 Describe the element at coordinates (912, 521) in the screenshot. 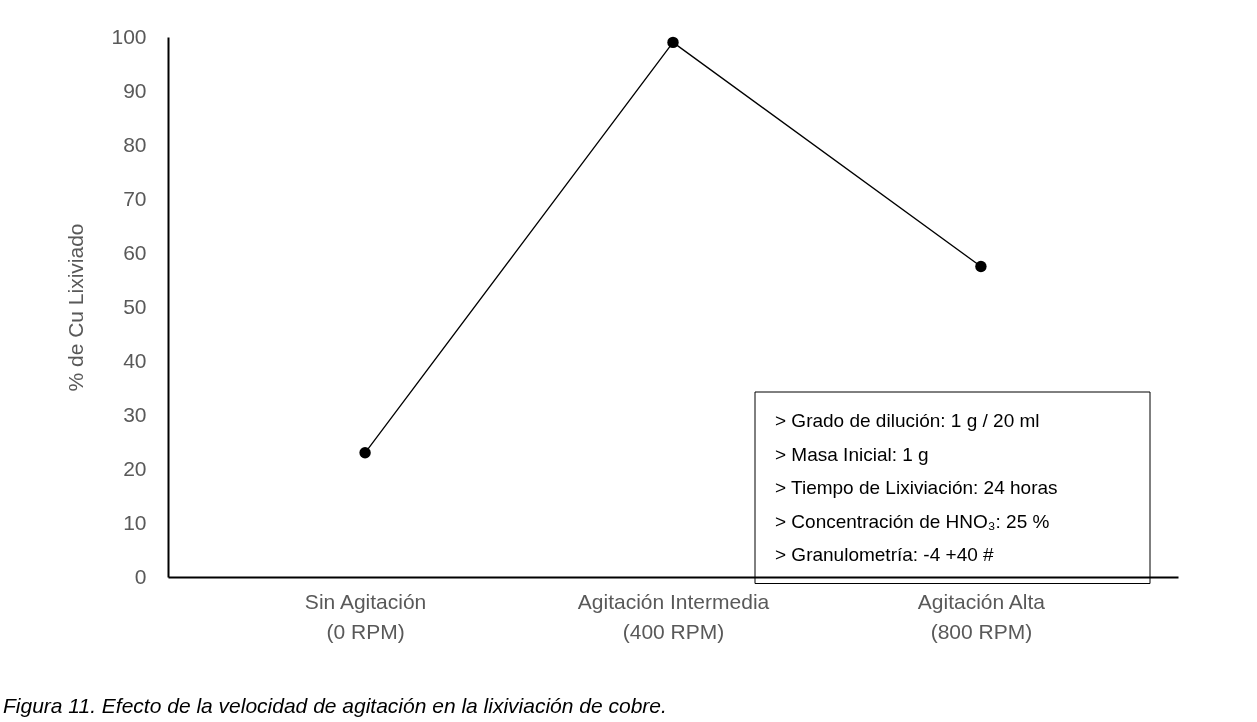

I see `annotation: > Concentración de HNO₃: 25 %` at that location.